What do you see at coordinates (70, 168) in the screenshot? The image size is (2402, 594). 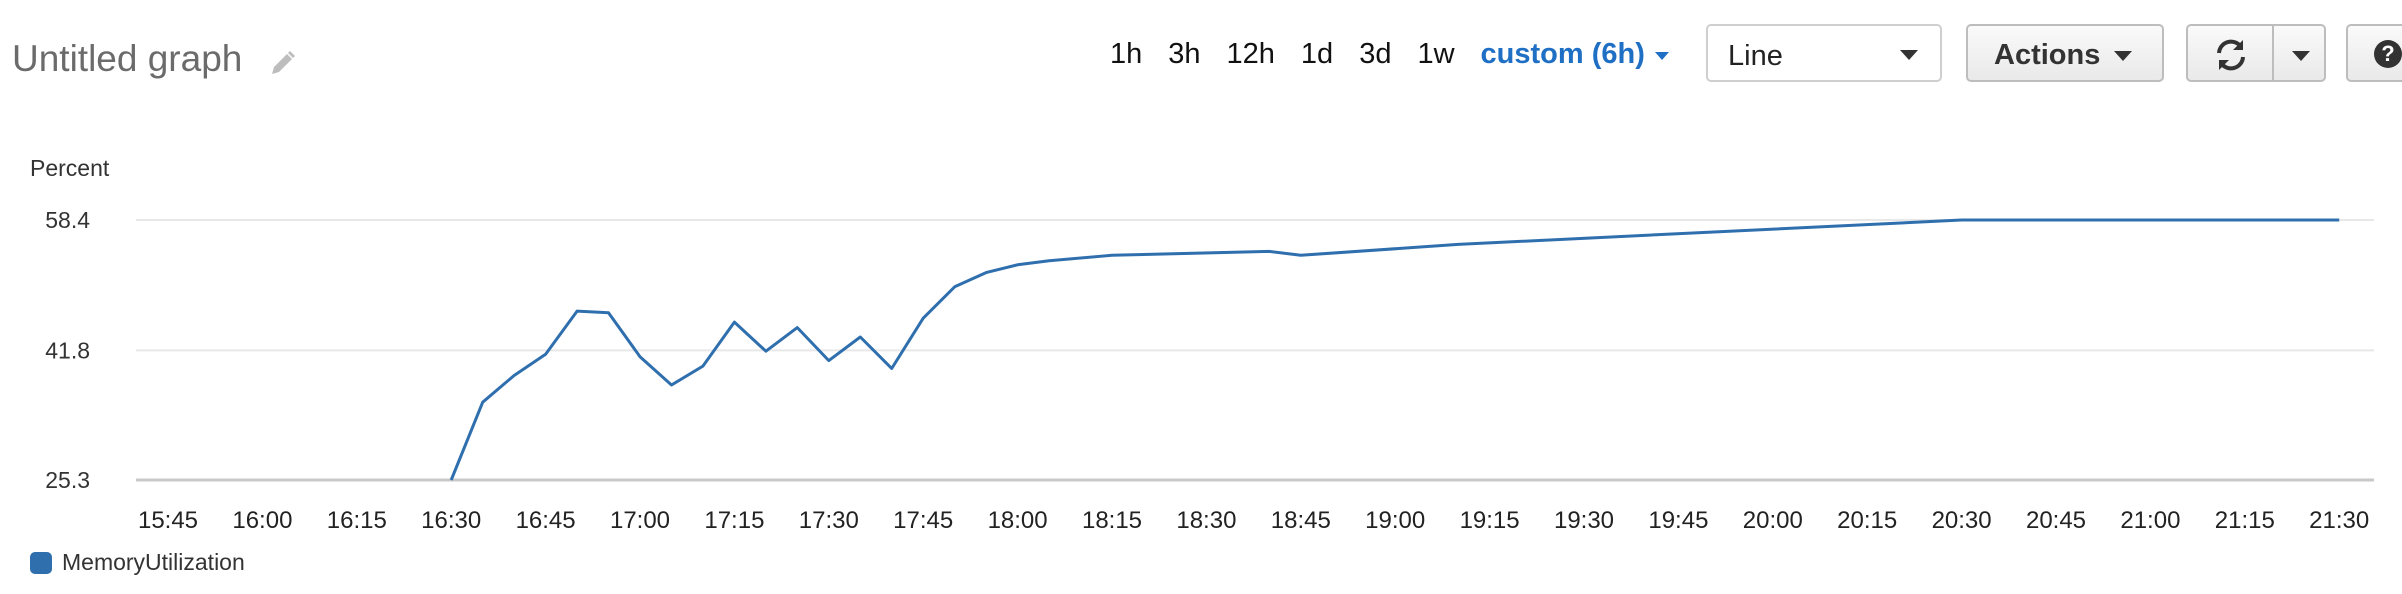 I see `y-axis-title: Percent` at bounding box center [70, 168].